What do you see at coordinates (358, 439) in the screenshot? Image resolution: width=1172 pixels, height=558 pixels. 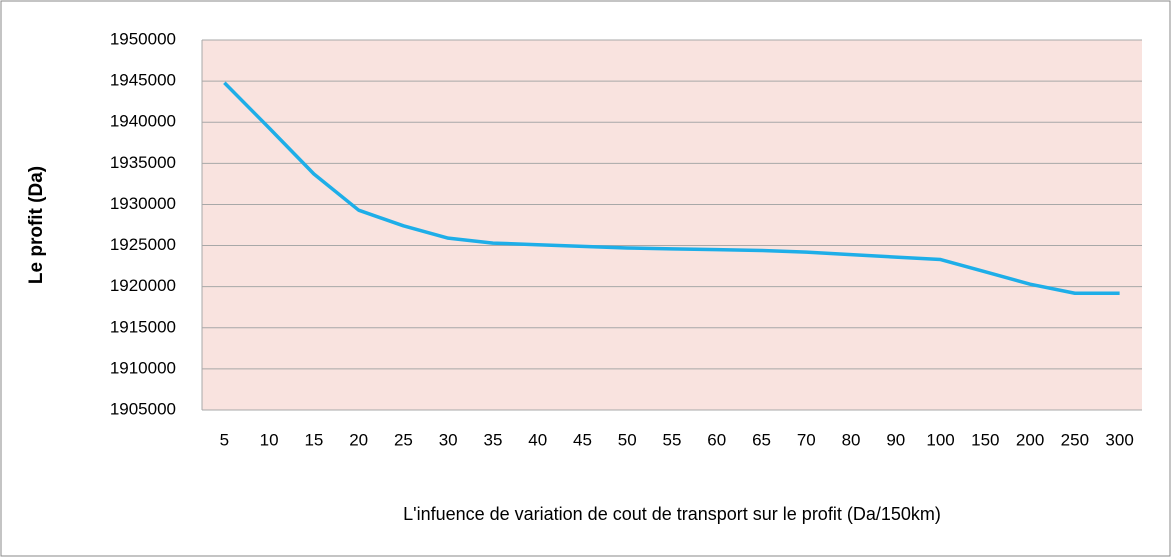 I see `x-tick-label: 20` at bounding box center [358, 439].